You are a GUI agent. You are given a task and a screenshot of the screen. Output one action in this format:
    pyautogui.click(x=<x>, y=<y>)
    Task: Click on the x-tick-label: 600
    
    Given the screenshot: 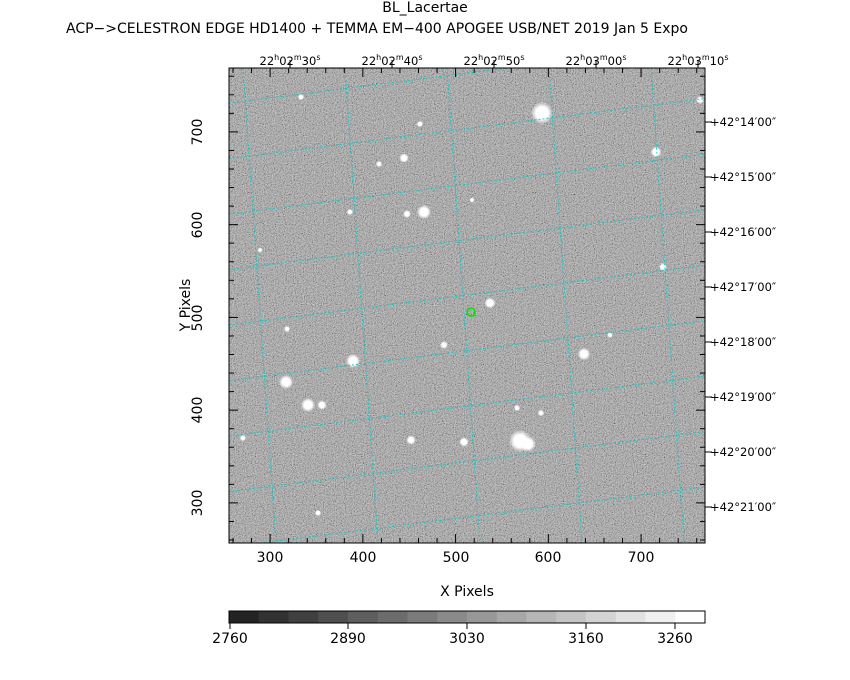 What is the action you would take?
    pyautogui.click(x=548, y=558)
    